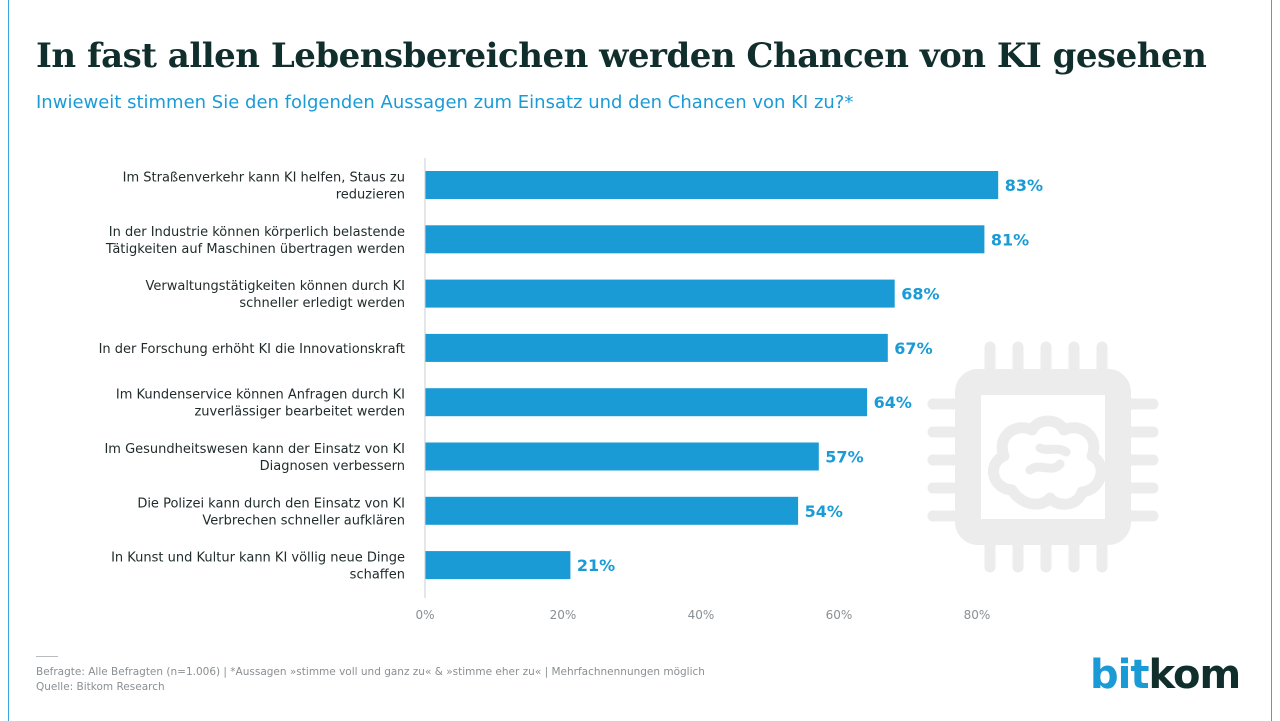 The height and width of the screenshot is (721, 1280). What do you see at coordinates (1043, 457) in the screenshot?
I see `ai-chip-brain-icon` at bounding box center [1043, 457].